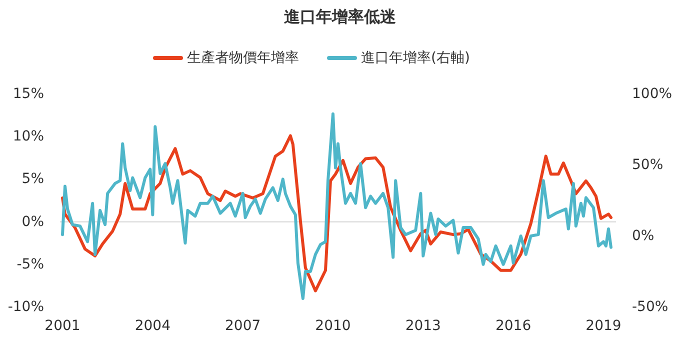  What do you see at coordinates (243, 58) in the screenshot?
I see `legend-label: 生產者物價年增率` at bounding box center [243, 58].